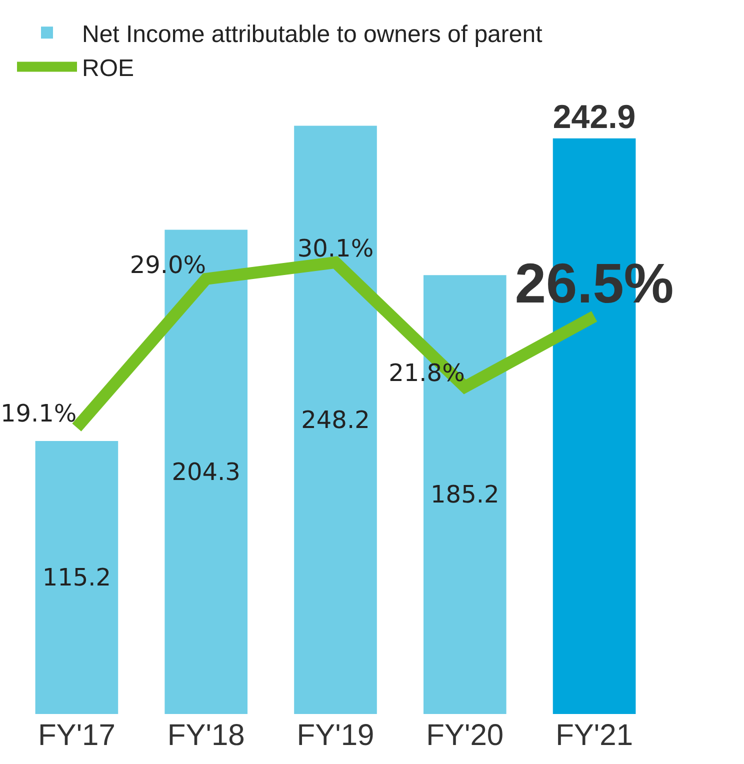 Image resolution: width=744 pixels, height=764 pixels. Describe the element at coordinates (335, 735) in the screenshot. I see `x-tick-label: FY'19` at that location.